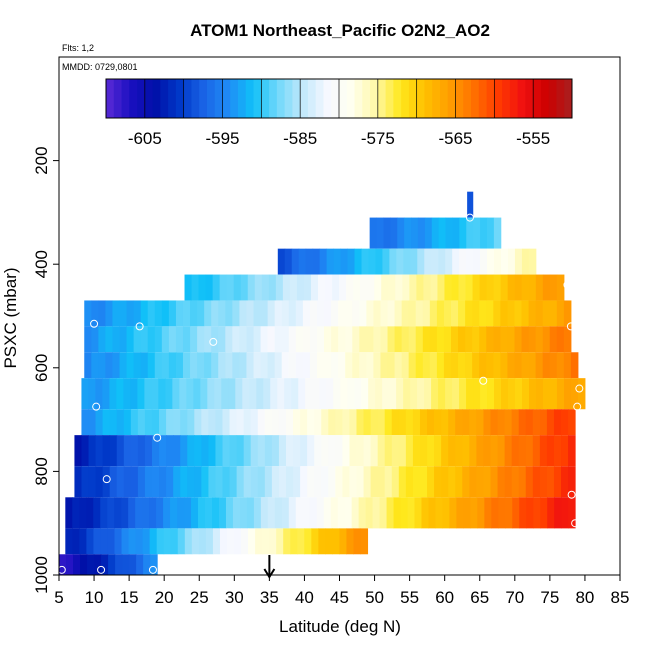  I want to click on x-tick-label: 75, so click(549, 597).